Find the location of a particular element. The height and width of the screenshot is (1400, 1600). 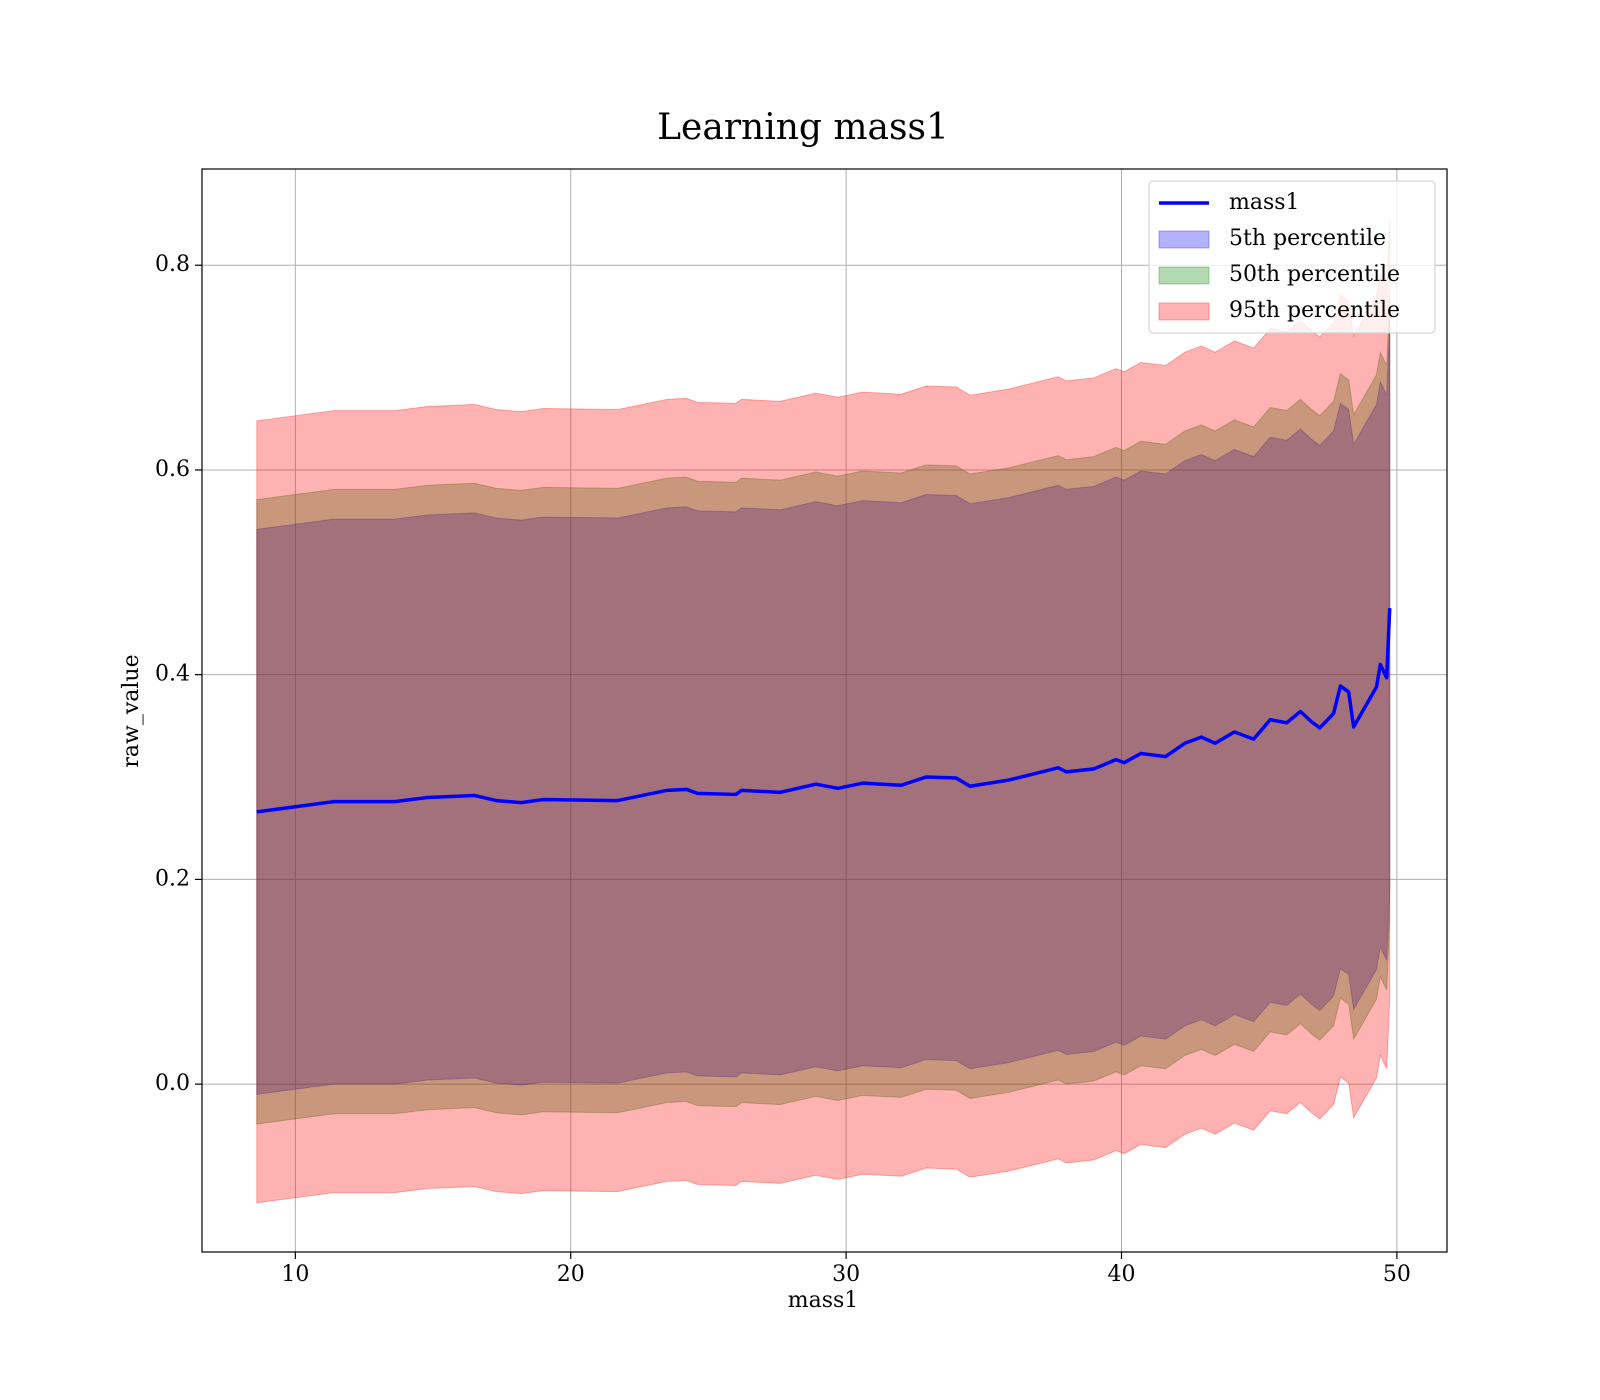

y-tick-label: 0.8 is located at coordinates (172, 264).